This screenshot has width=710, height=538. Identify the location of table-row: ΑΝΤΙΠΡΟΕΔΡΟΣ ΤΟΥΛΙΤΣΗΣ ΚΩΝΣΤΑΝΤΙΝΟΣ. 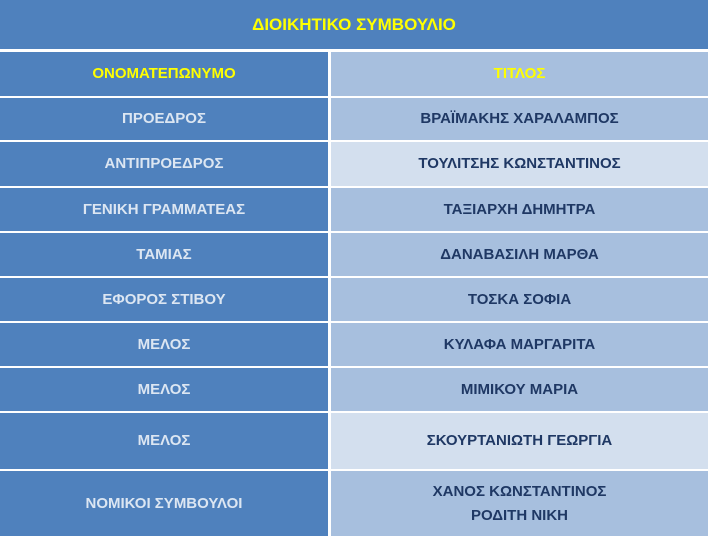
(354, 164).